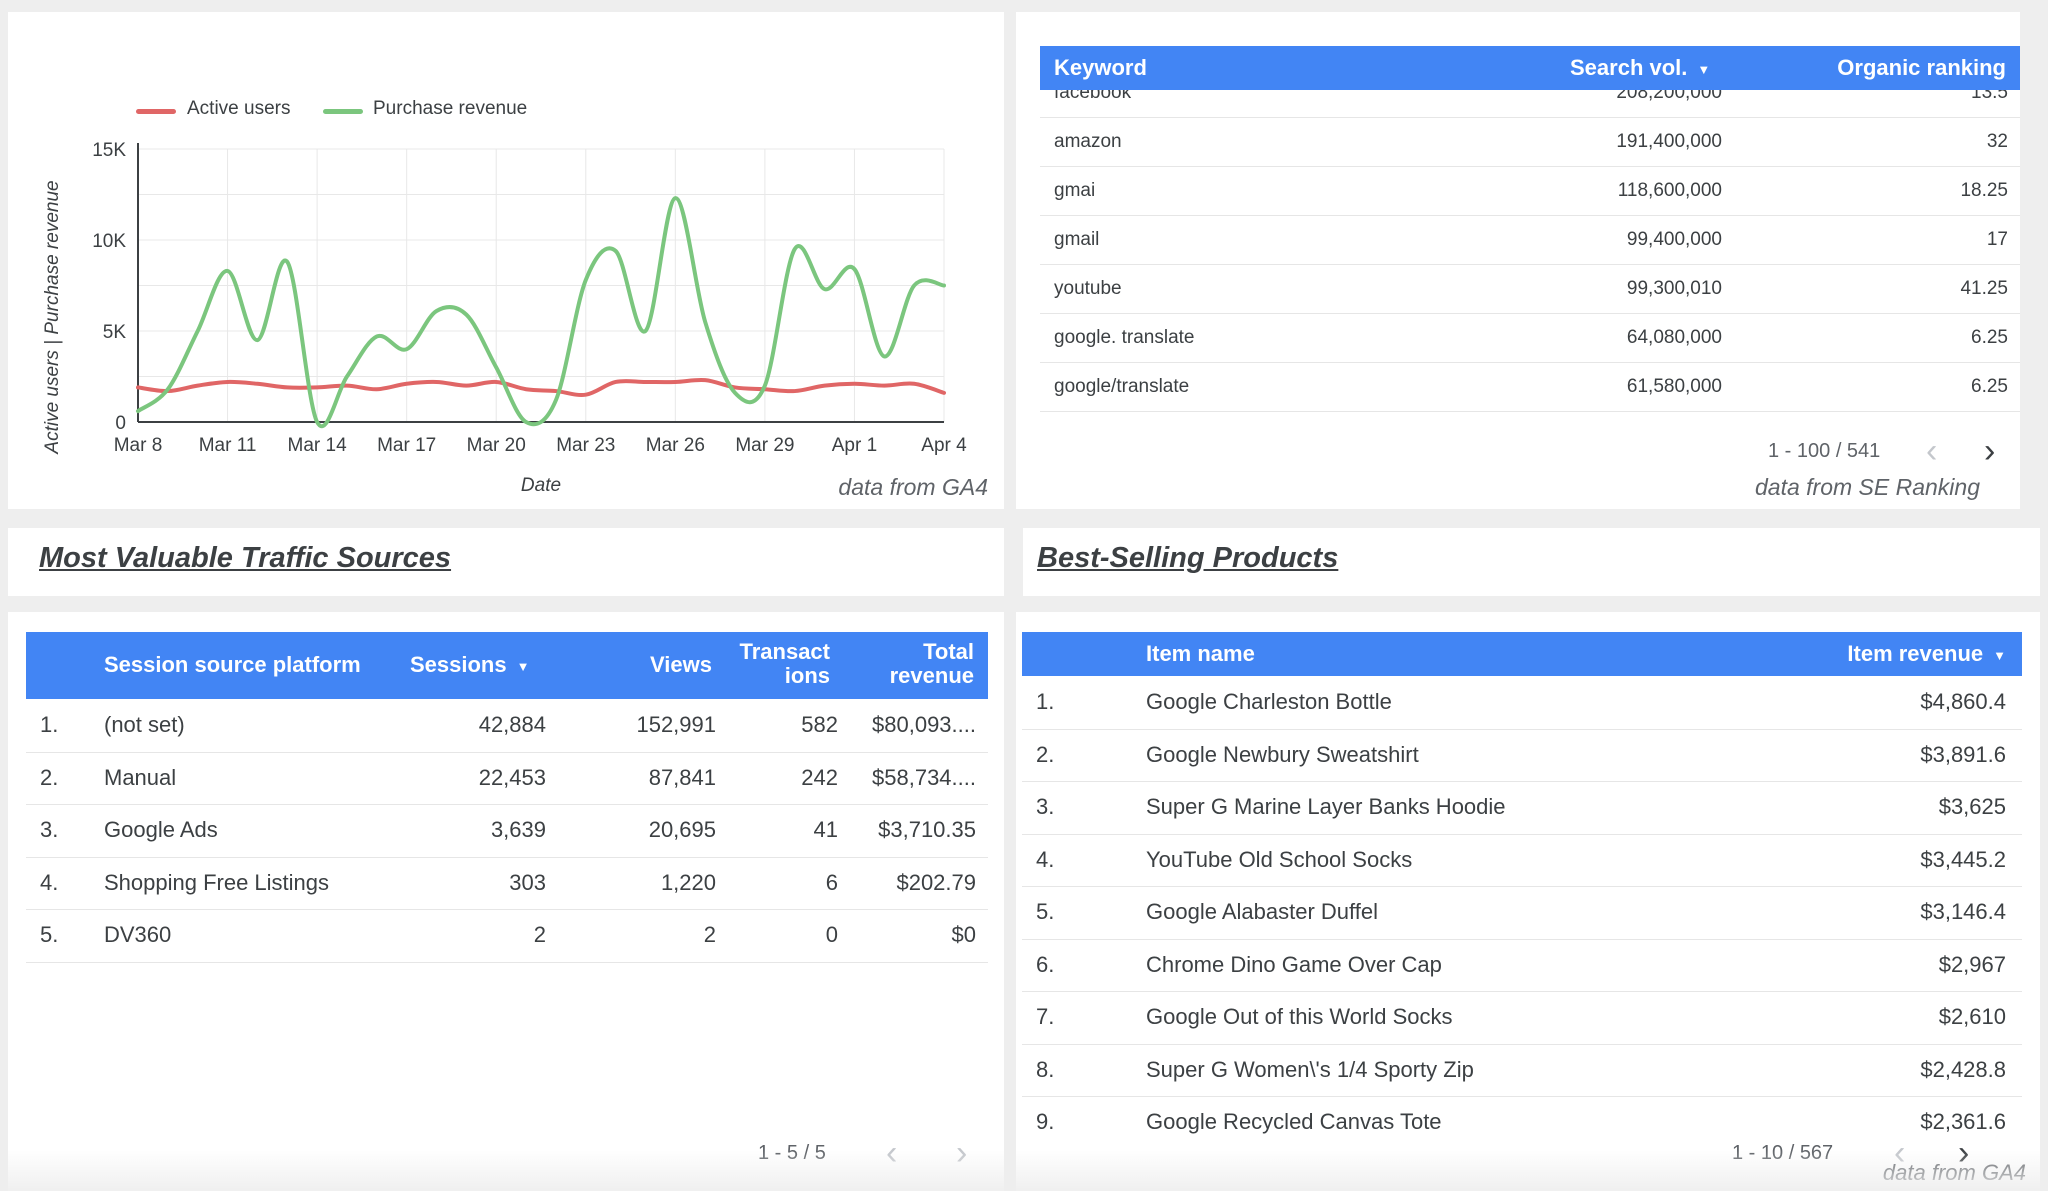 This screenshot has width=2048, height=1191. I want to click on item-revenue-cell: $2,361.6, so click(1963, 1122).